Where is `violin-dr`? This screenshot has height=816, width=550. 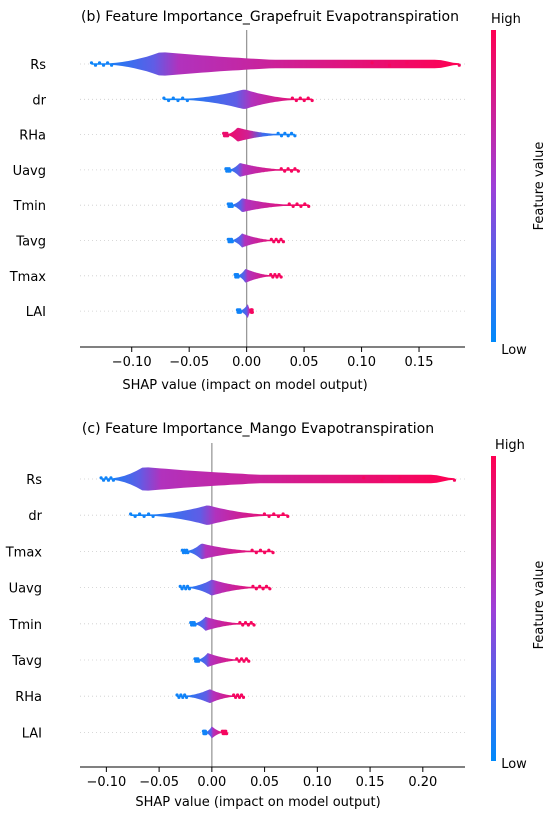 violin-dr is located at coordinates (238, 99).